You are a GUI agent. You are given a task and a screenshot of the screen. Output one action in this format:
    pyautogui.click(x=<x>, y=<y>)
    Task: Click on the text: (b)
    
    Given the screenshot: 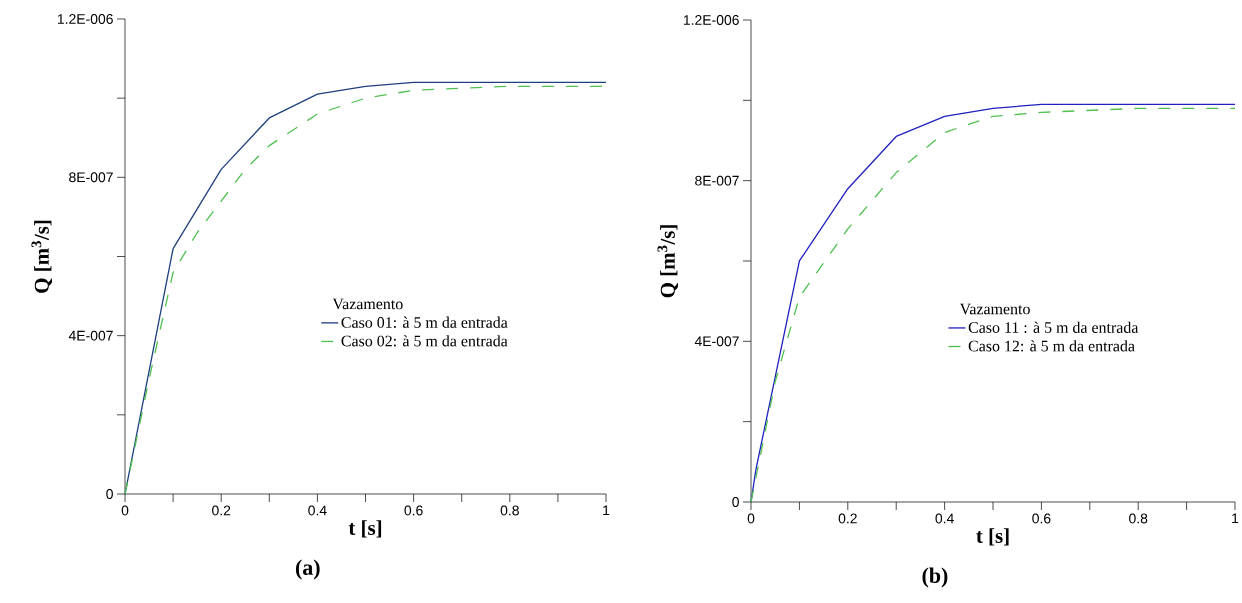 What is the action you would take?
    pyautogui.click(x=935, y=577)
    